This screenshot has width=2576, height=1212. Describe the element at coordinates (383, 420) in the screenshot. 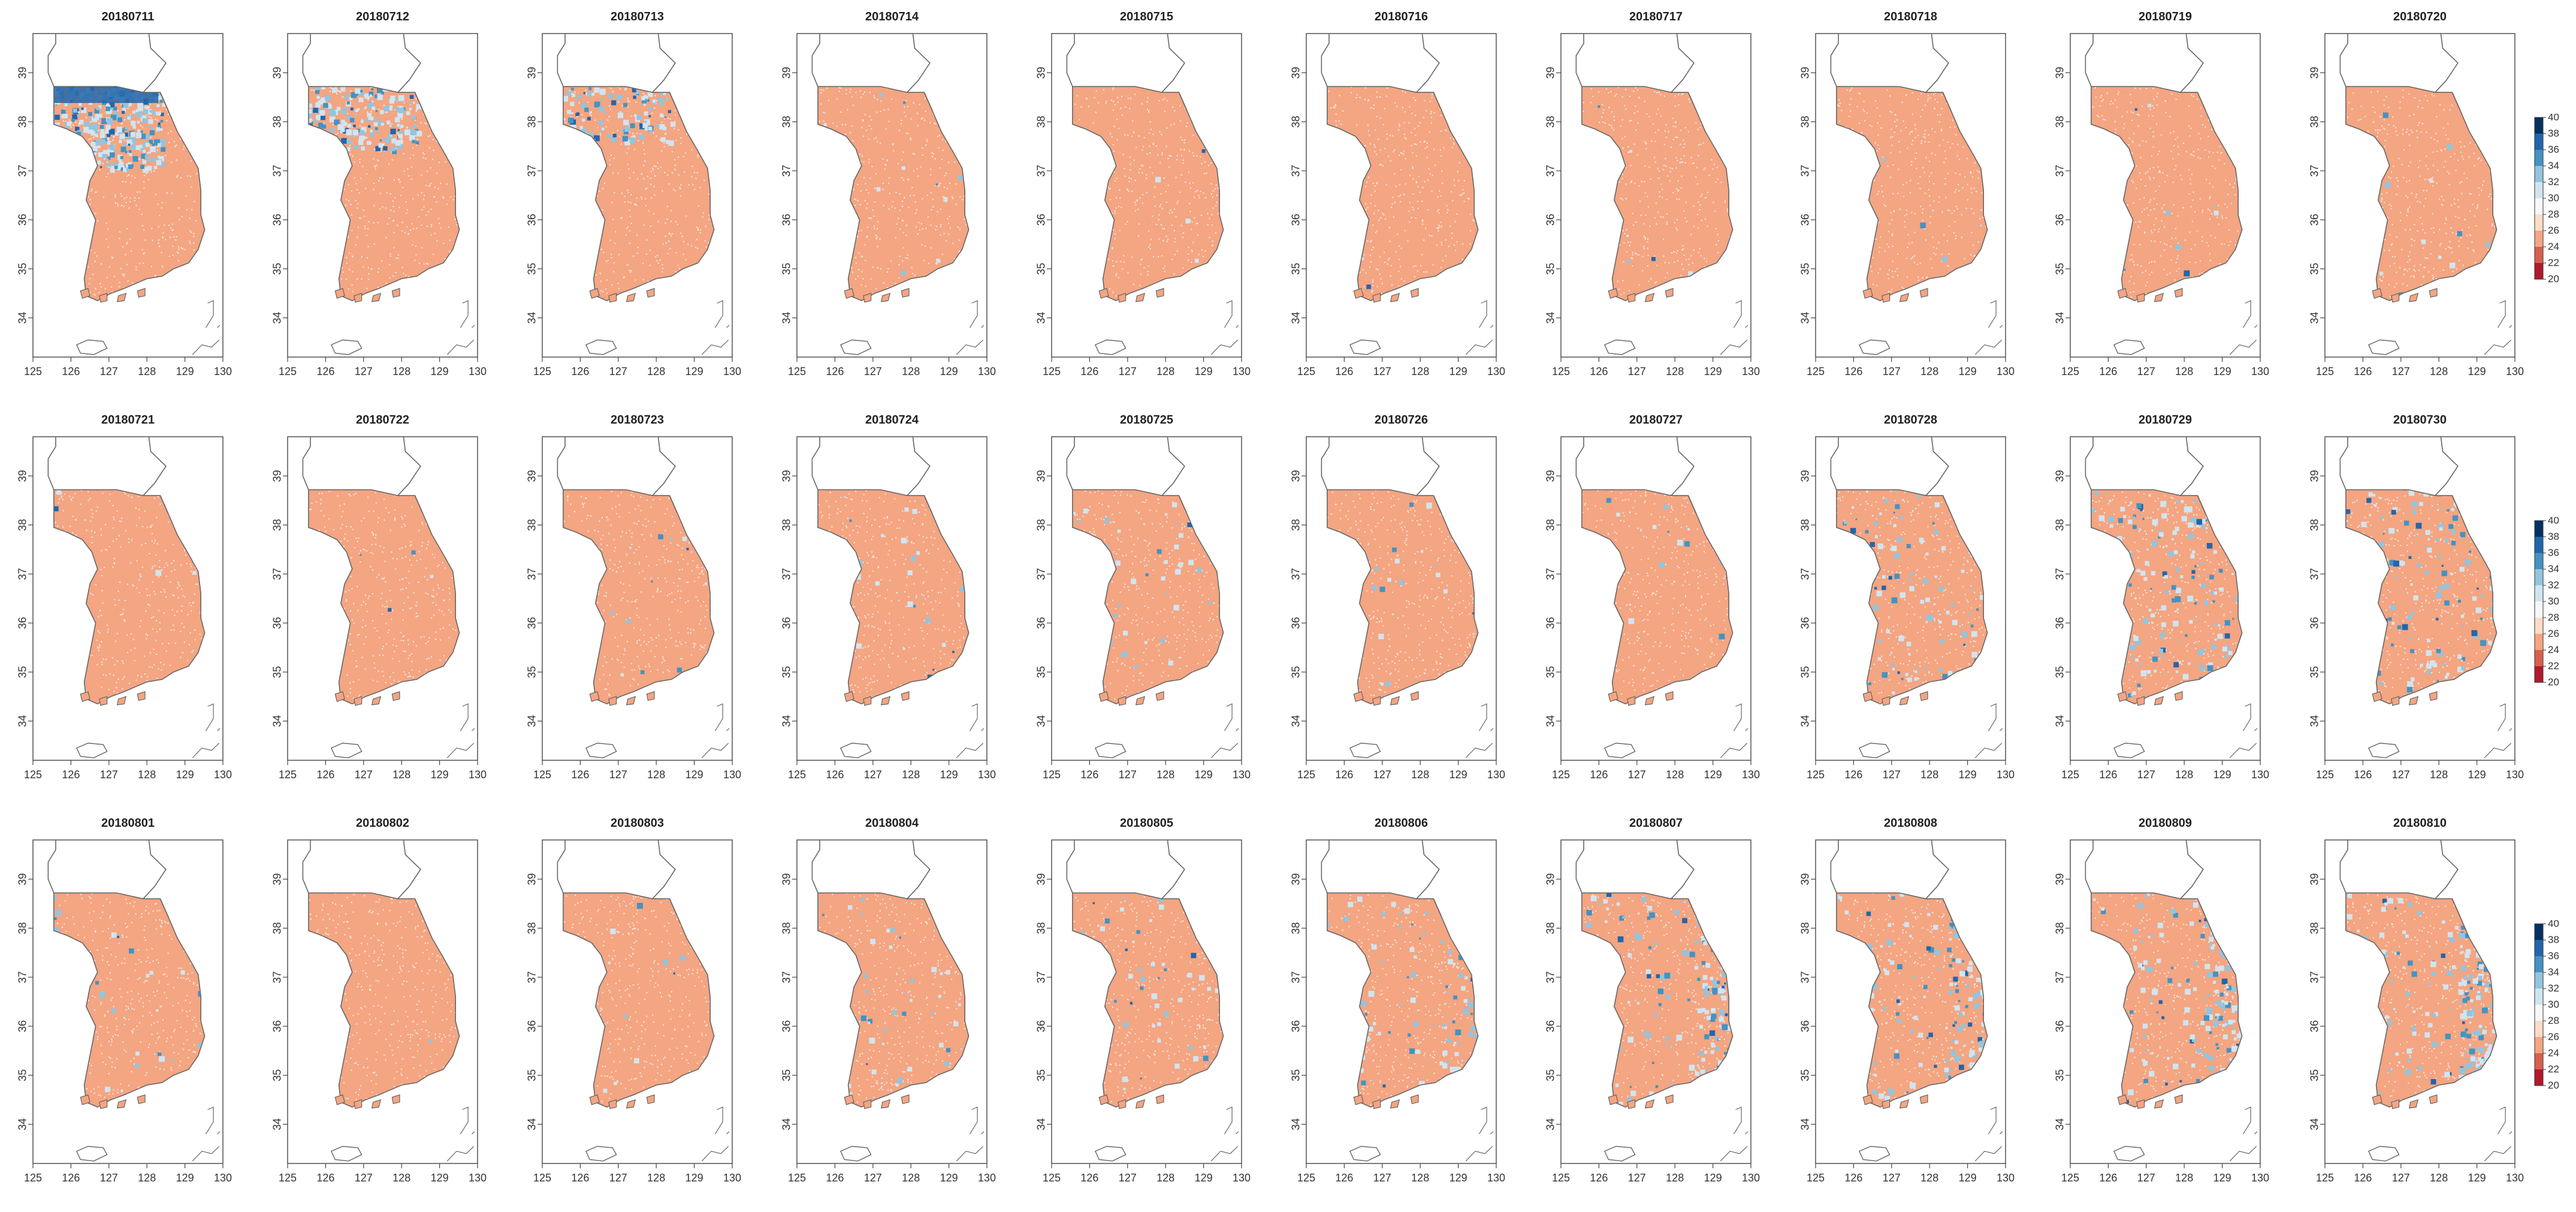

I see `panel-date-title: 20180722` at that location.